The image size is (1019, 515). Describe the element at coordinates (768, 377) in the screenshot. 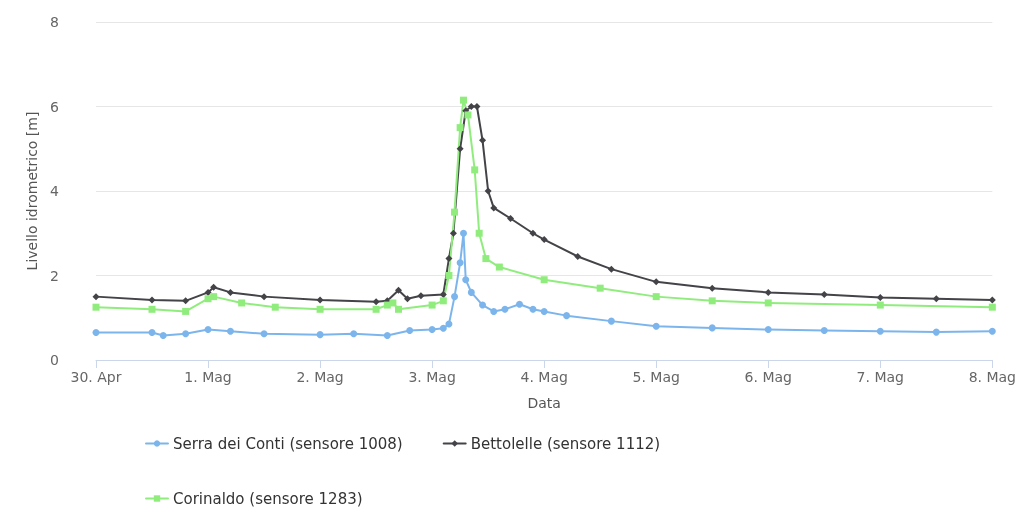

I see `x-tick-label: 6. Mag` at that location.